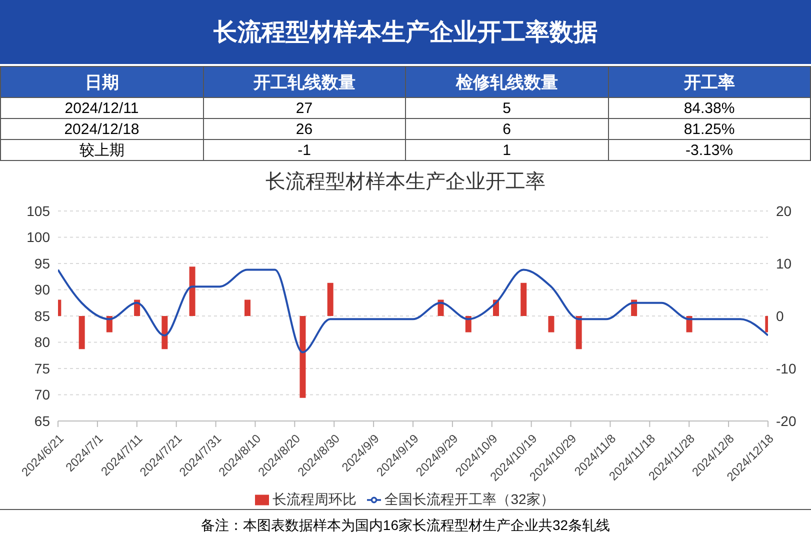 Image resolution: width=811 pixels, height=548 pixels. Describe the element at coordinates (304, 129) in the screenshot. I see `data-label: 26` at that location.